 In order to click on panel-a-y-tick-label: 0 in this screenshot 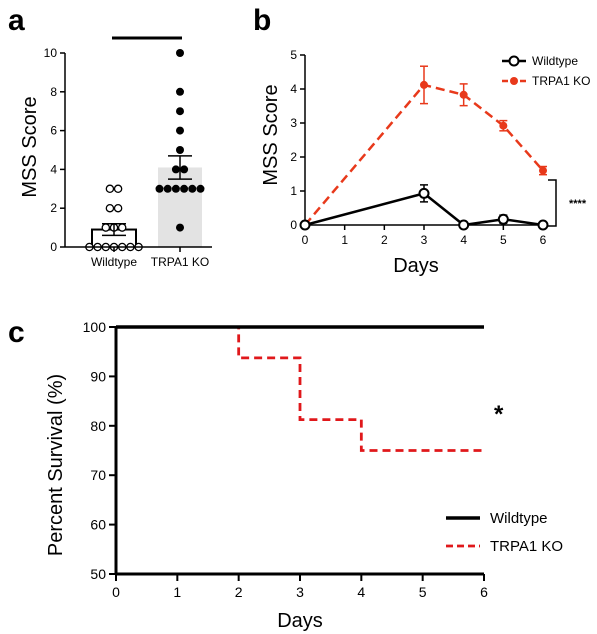, I will do `click(53, 247)`.